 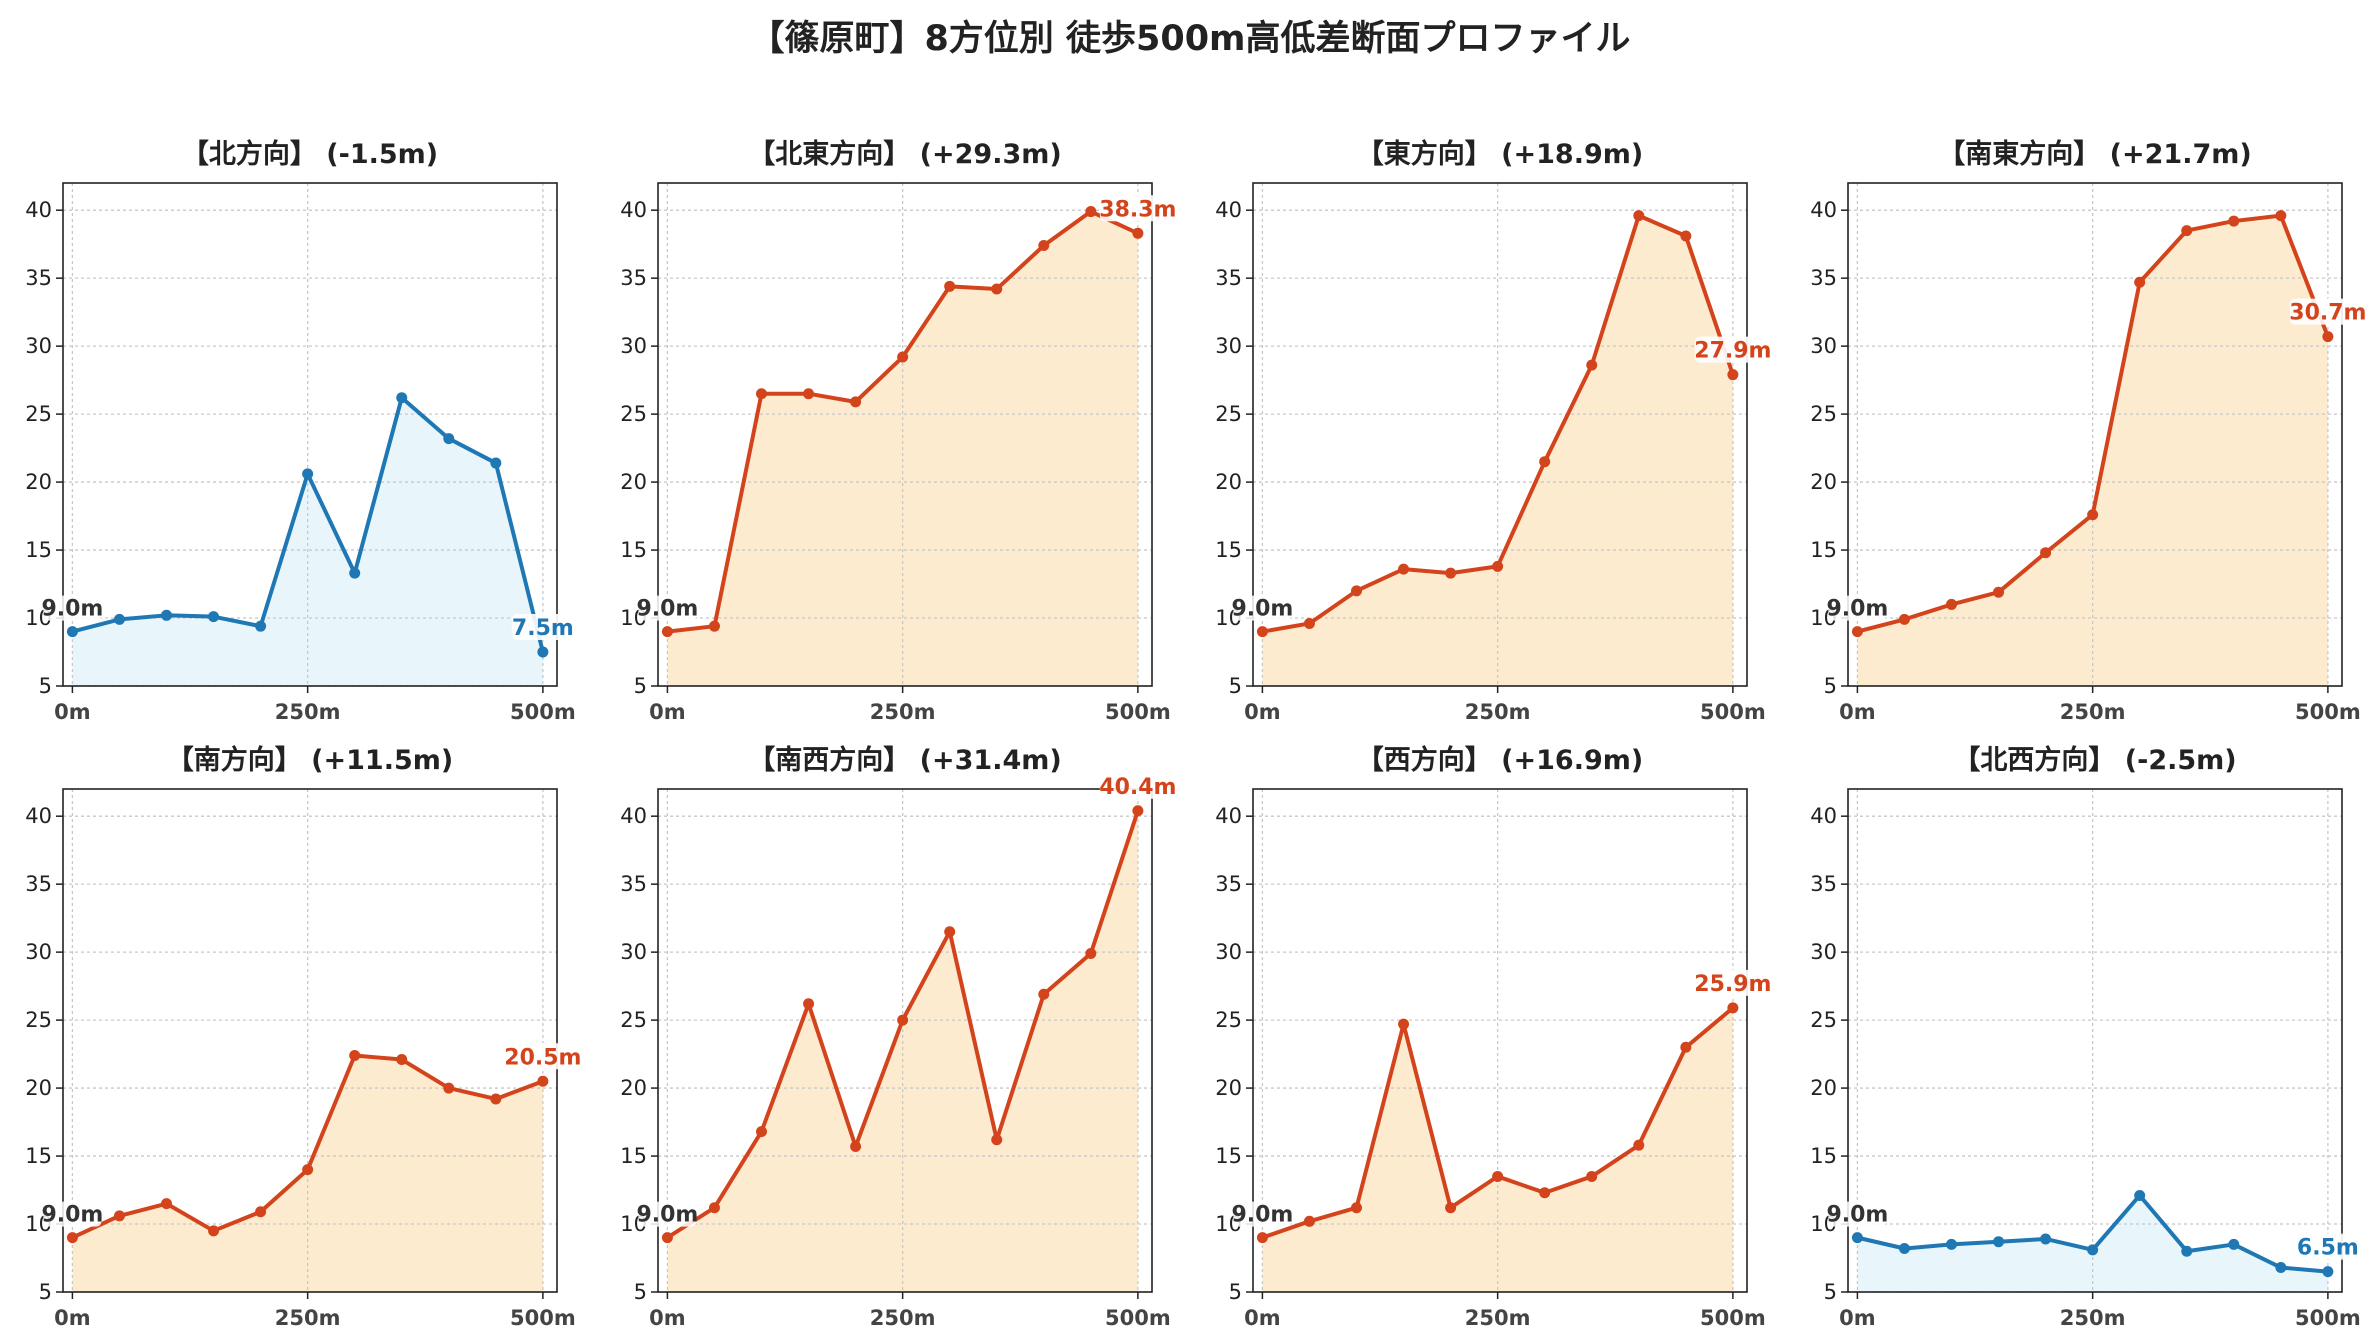 What do you see at coordinates (310, 760) in the screenshot?
I see `panel-title: 【南方向】 (+11.5m)` at bounding box center [310, 760].